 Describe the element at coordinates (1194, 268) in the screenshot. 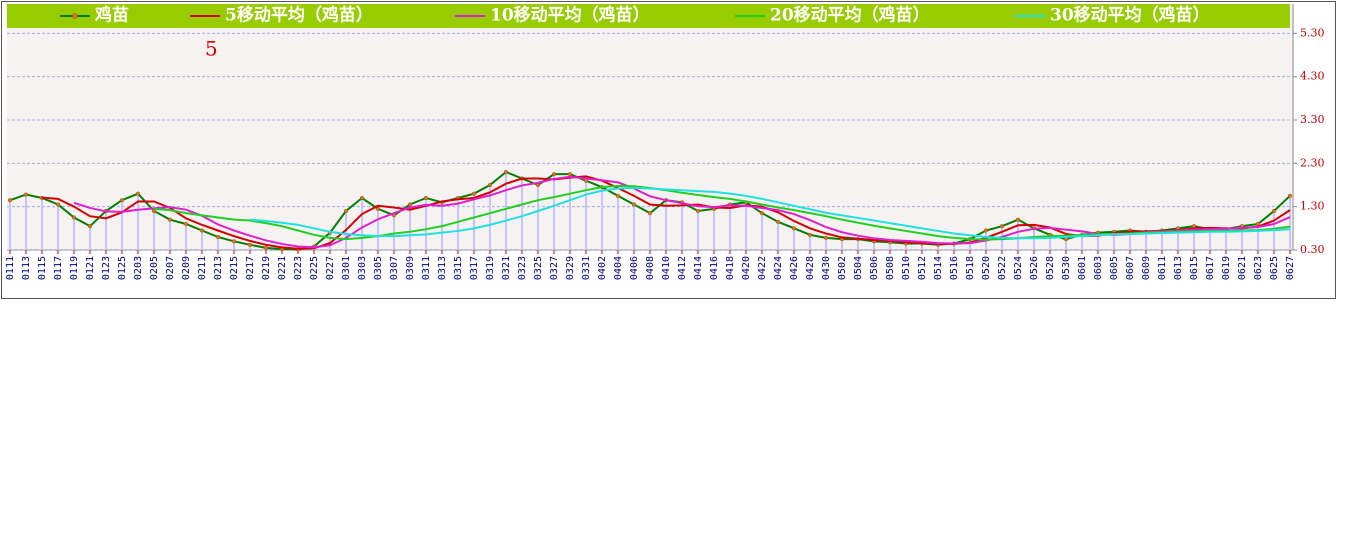

I see `x-tick-label: 0615` at that location.